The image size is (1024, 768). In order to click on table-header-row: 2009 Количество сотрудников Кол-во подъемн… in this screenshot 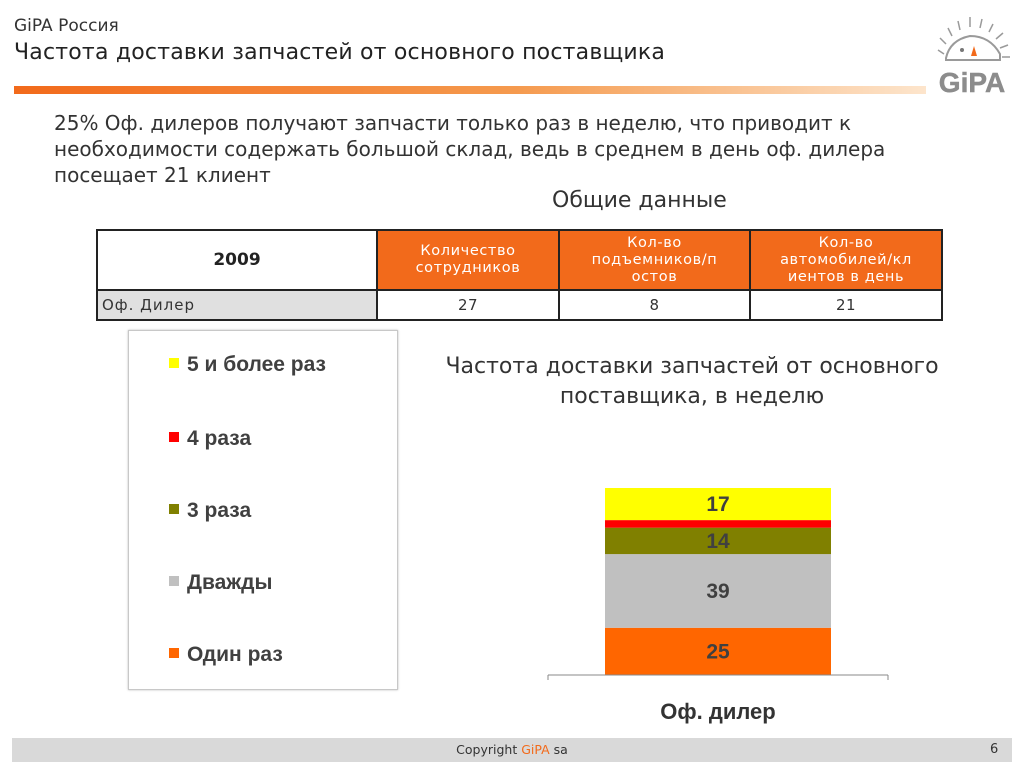, I will do `click(519, 260)`.